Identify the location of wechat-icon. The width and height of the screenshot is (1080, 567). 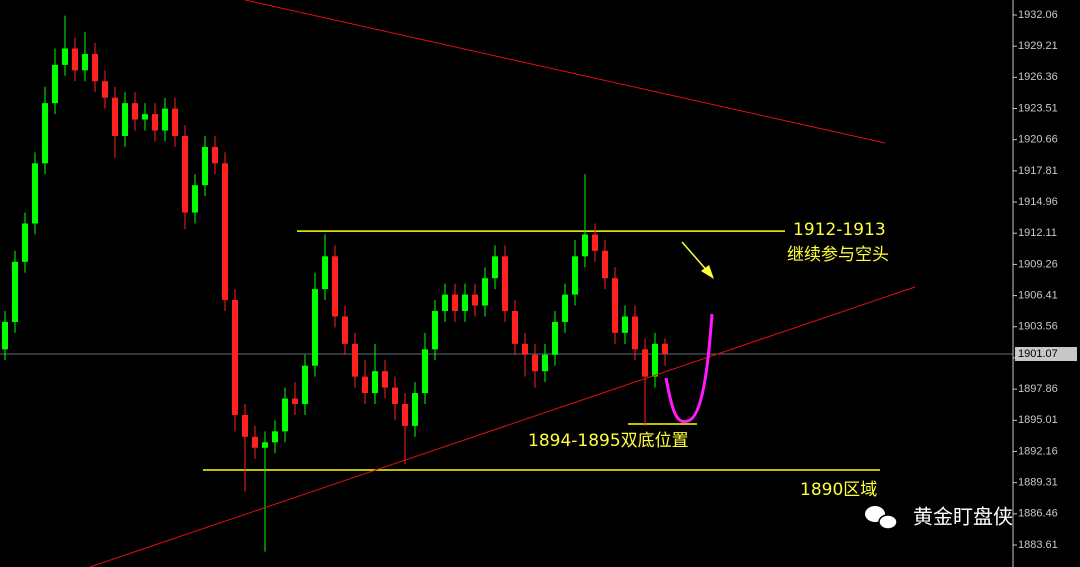
(881, 518).